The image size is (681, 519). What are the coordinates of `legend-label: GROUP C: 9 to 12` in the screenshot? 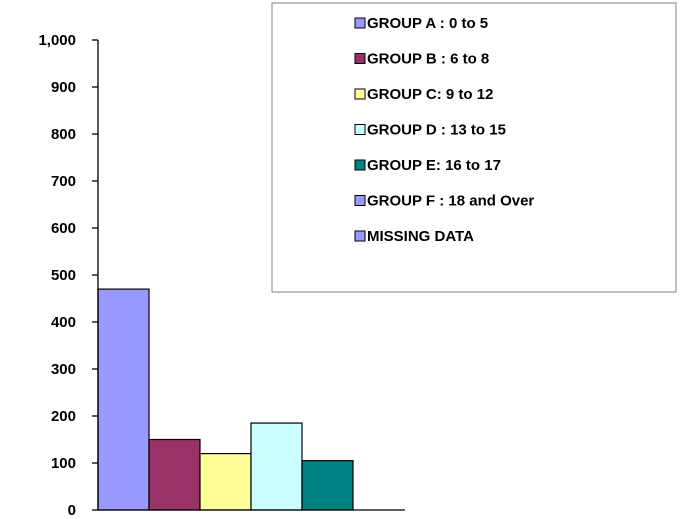 It's located at (430, 94).